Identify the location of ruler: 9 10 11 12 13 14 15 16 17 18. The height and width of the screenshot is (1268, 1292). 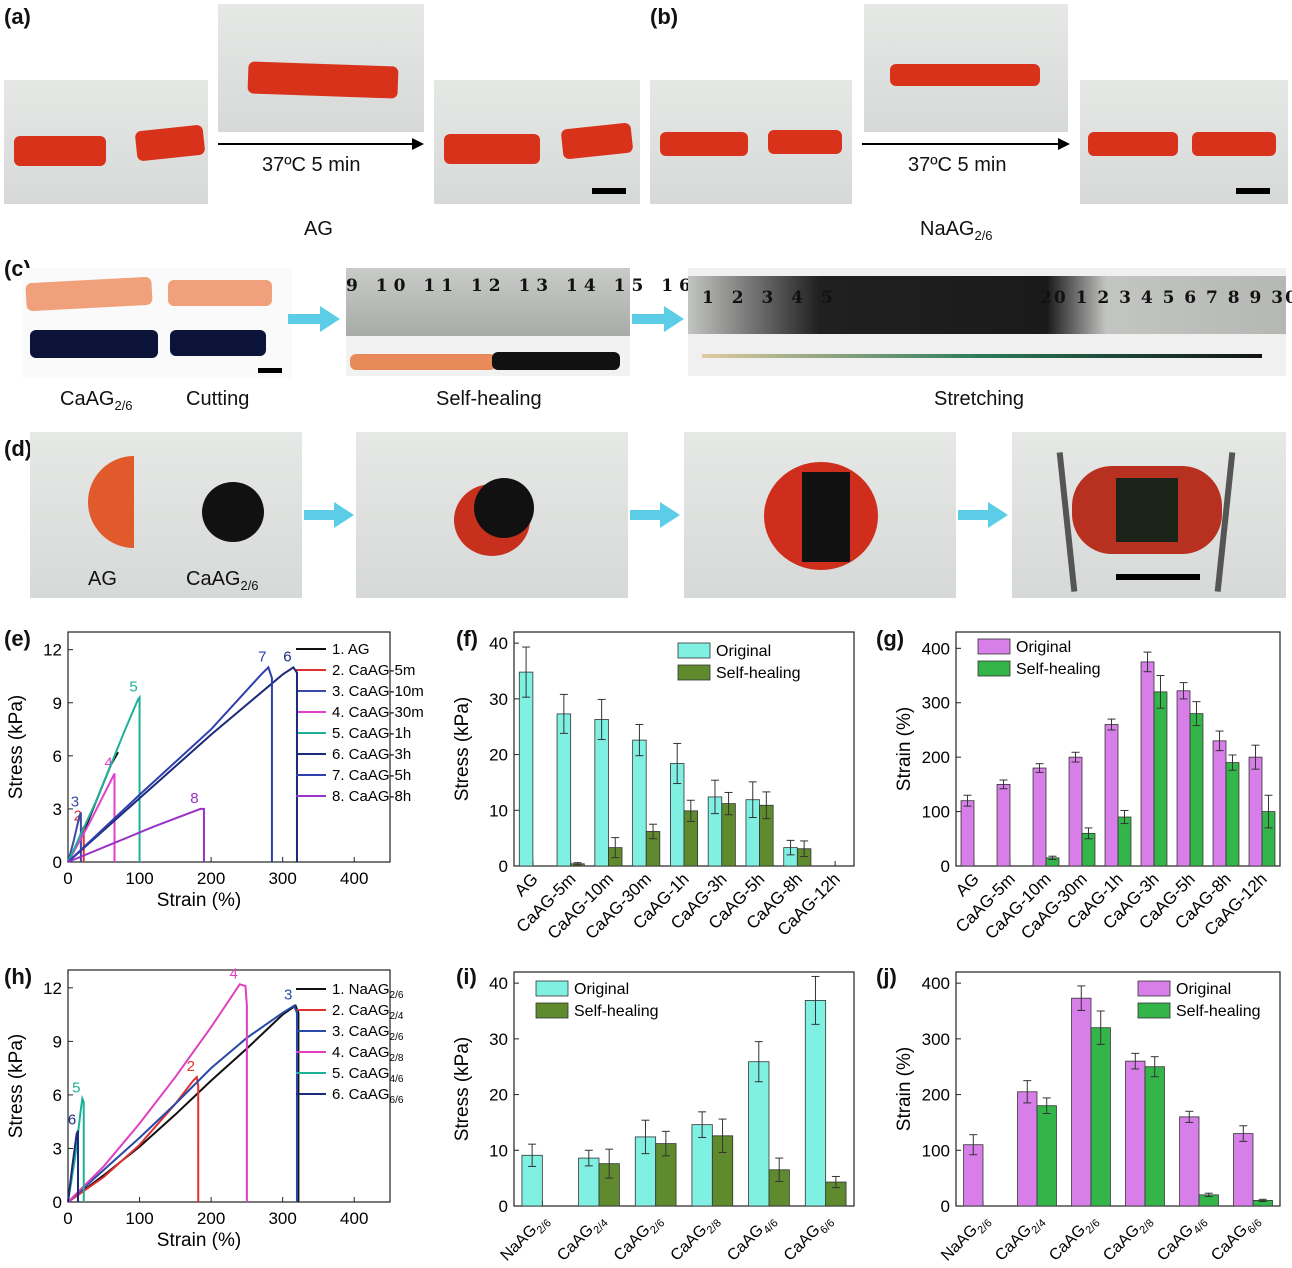
(566, 302).